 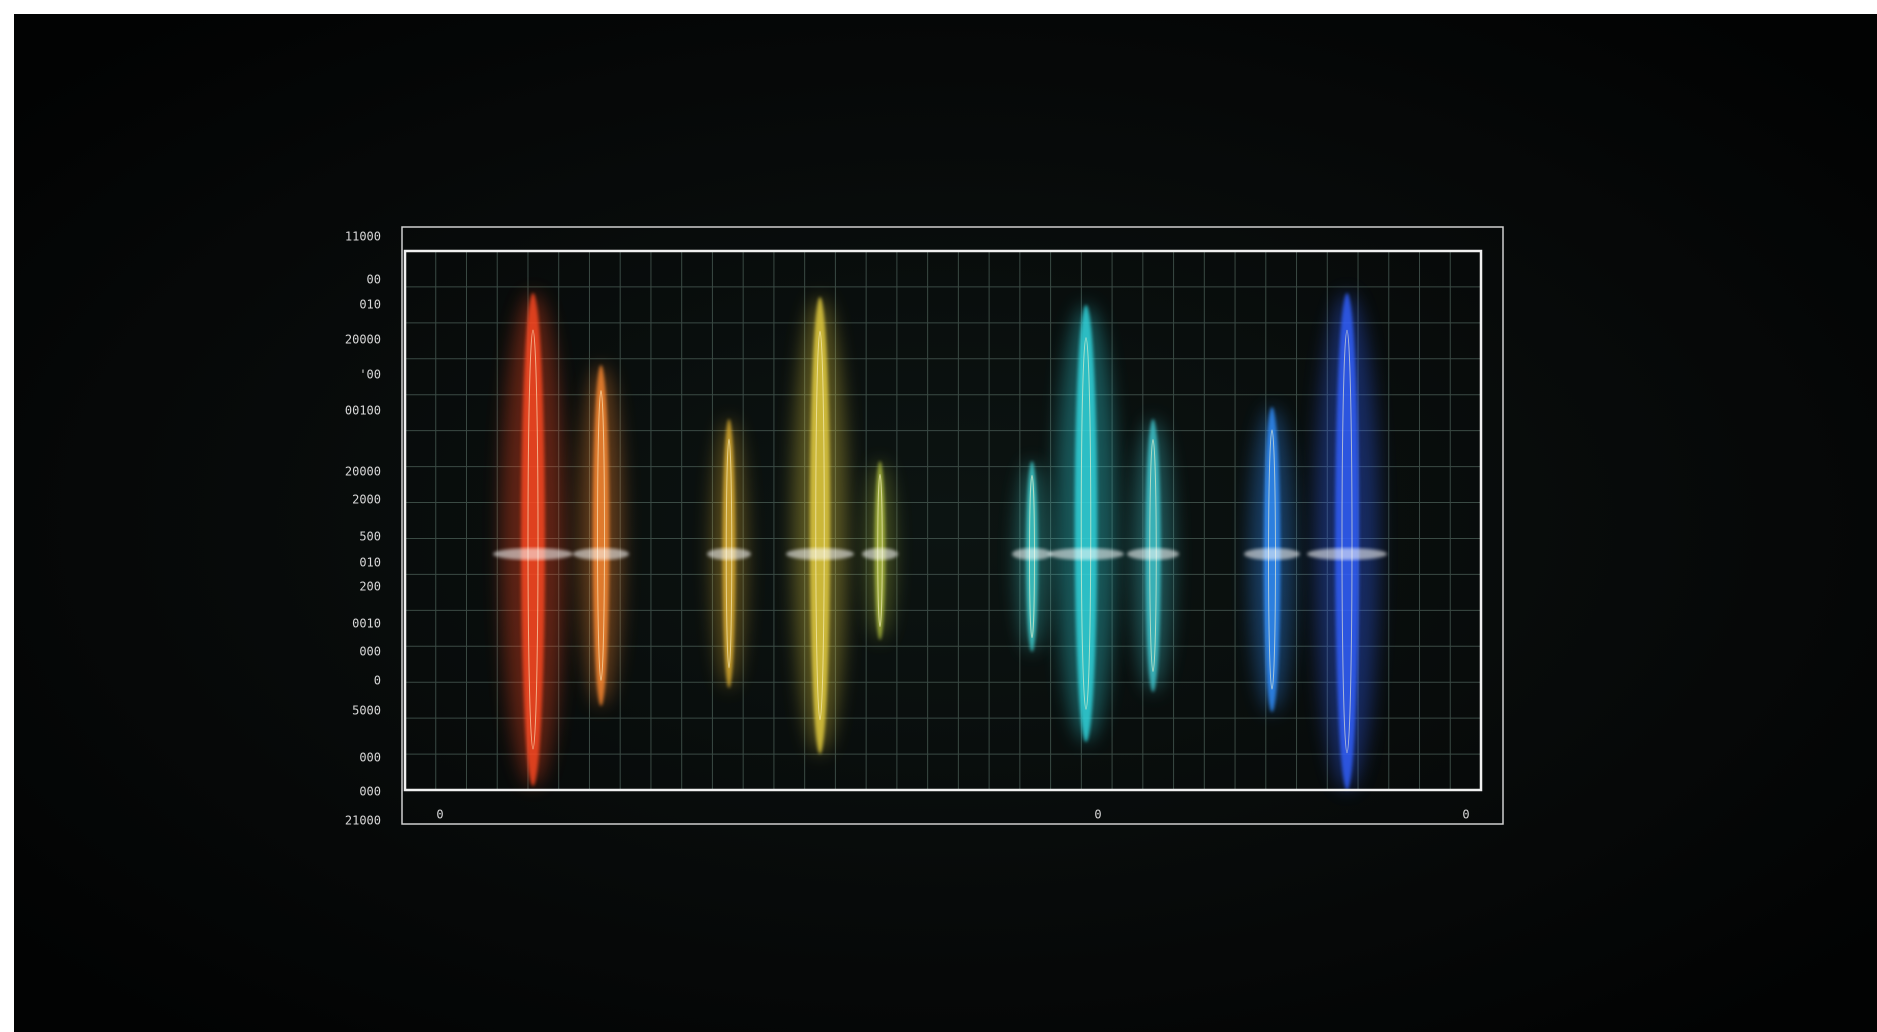 What do you see at coordinates (363, 821) in the screenshot?
I see `y-axis-label: 21000` at bounding box center [363, 821].